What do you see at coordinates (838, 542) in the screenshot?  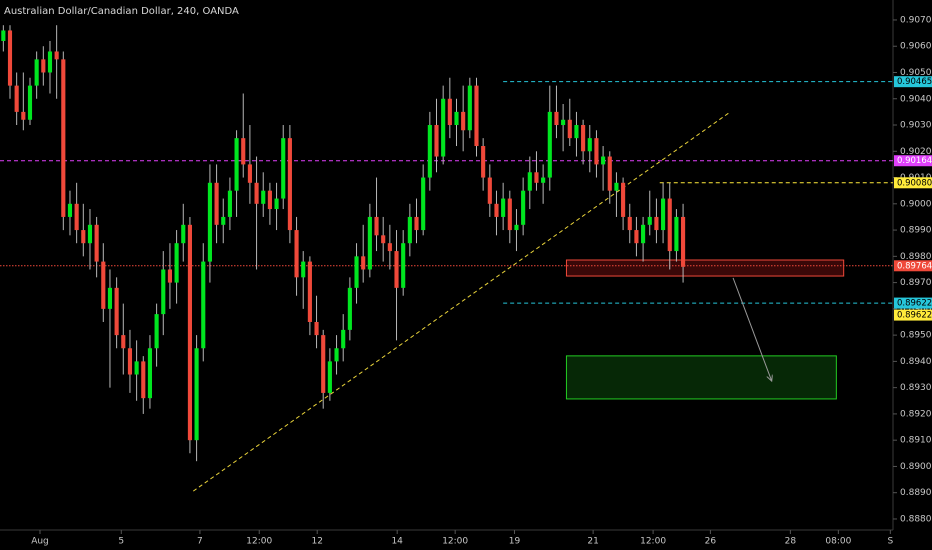 I see `x-tick-label: 08:00` at bounding box center [838, 542].